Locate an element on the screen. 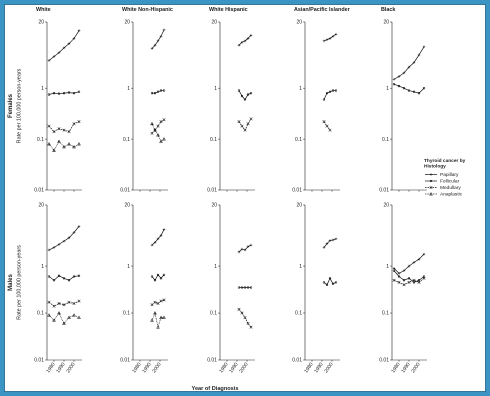  y-tick-label-males-asian-pacific-islander-3: 0.01 is located at coordinates (297, 361).